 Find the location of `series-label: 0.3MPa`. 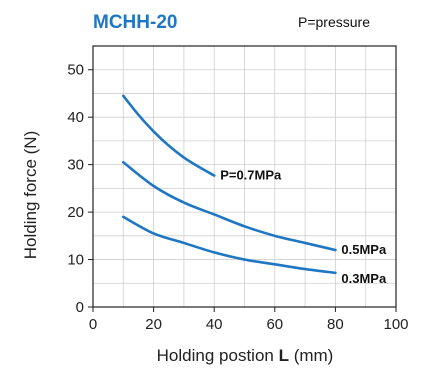

series-label: 0.3MPa is located at coordinates (364, 278).